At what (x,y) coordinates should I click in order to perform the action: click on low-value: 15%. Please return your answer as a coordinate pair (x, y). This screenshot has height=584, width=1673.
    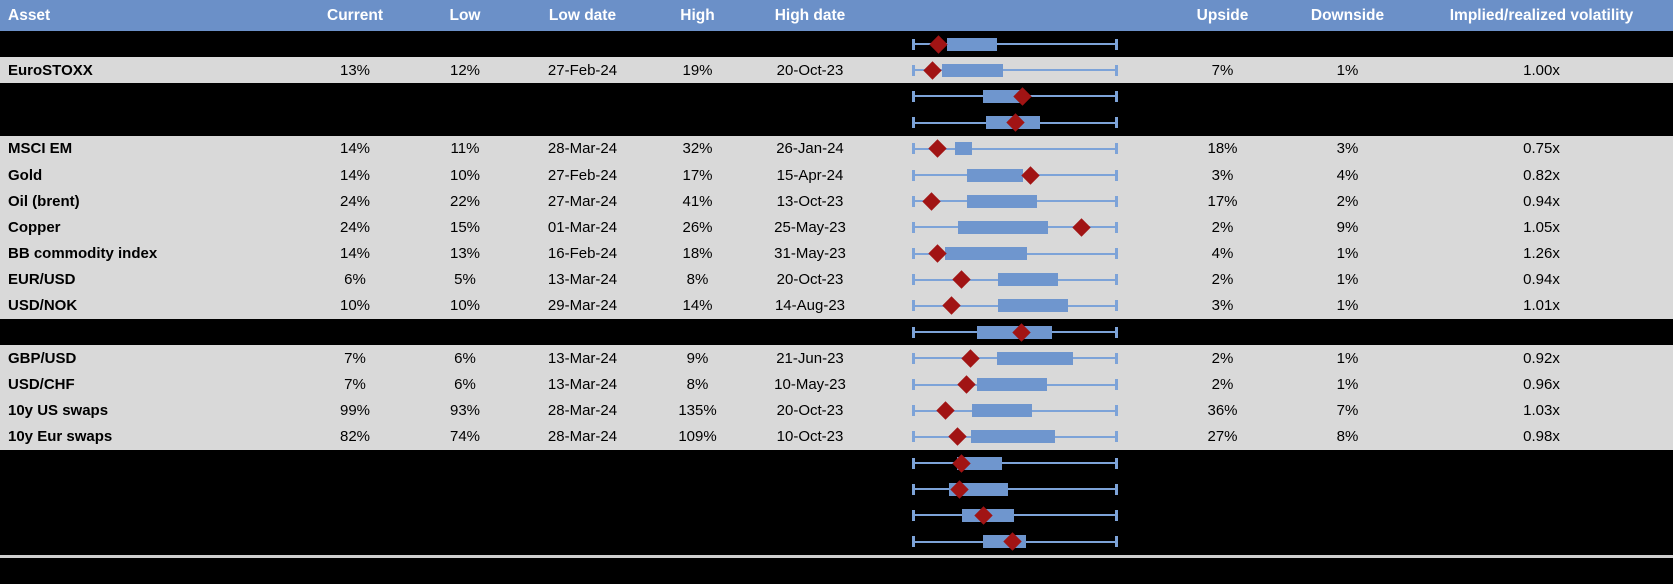
    Looking at the image, I should click on (465, 227).